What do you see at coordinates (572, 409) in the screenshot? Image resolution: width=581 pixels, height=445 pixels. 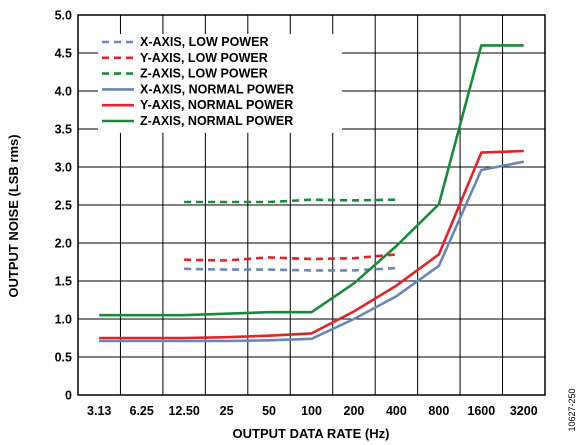 I see `figure-id: 10627-250` at bounding box center [572, 409].